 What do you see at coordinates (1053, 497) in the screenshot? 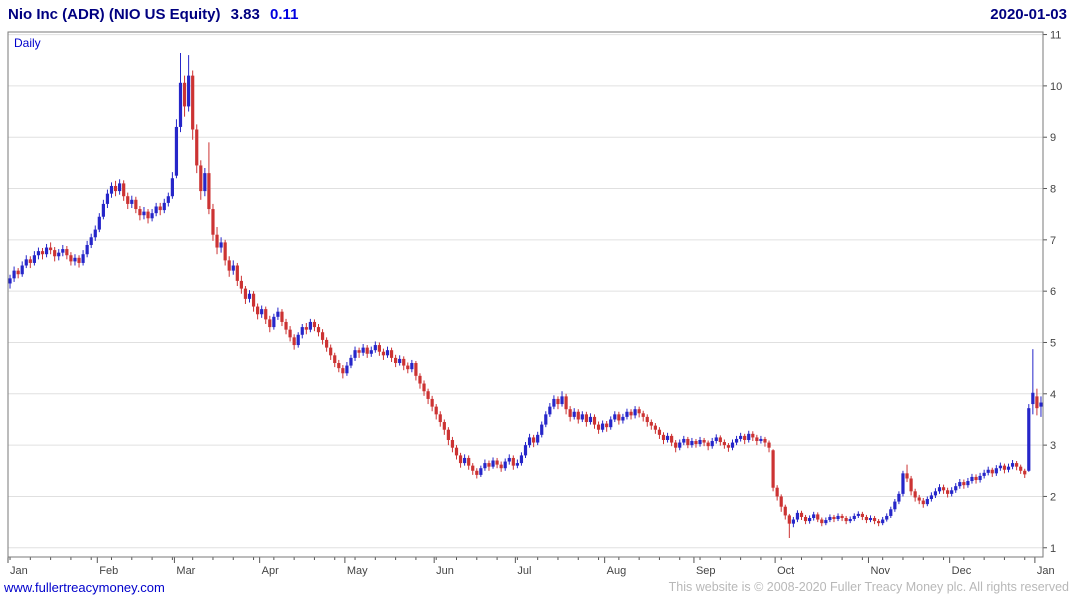
I see `y-tick-label: 2` at bounding box center [1053, 497].